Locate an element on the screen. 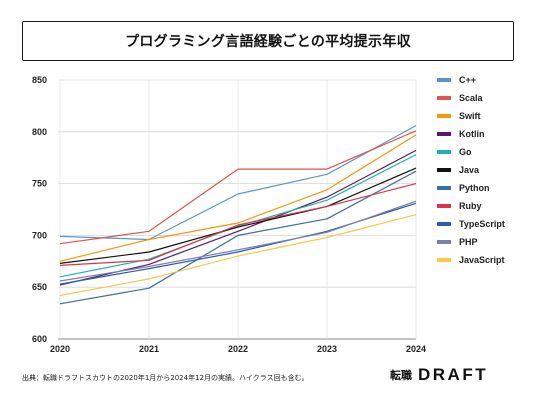  y-tick-label: 650 is located at coordinates (39, 287).